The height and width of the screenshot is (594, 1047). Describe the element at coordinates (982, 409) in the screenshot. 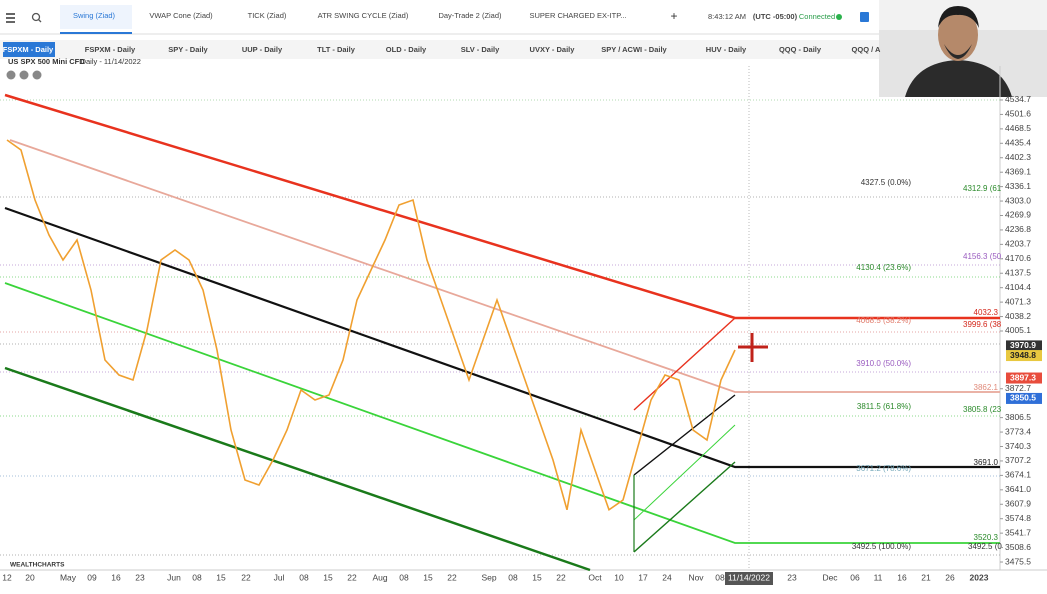

I see `level-label: 3805.8 (23` at that location.